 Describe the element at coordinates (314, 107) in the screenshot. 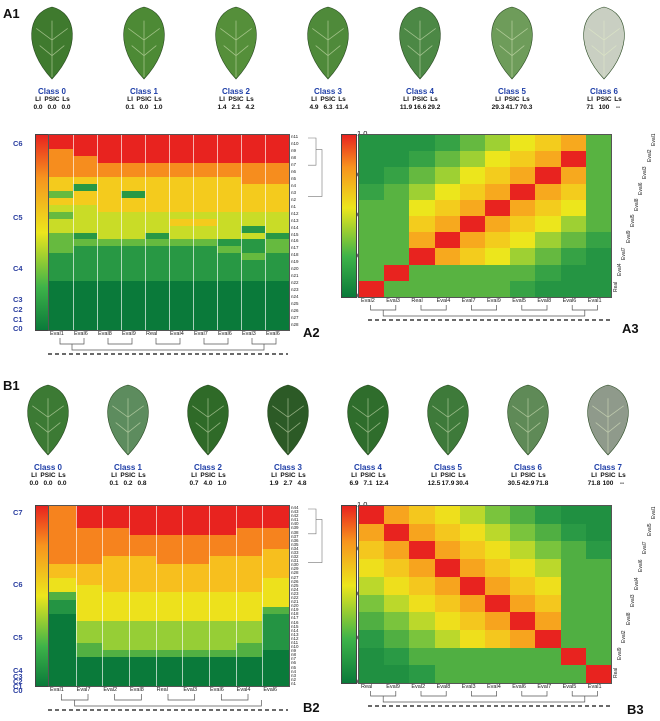

I see `stat-value: 4.9` at that location.